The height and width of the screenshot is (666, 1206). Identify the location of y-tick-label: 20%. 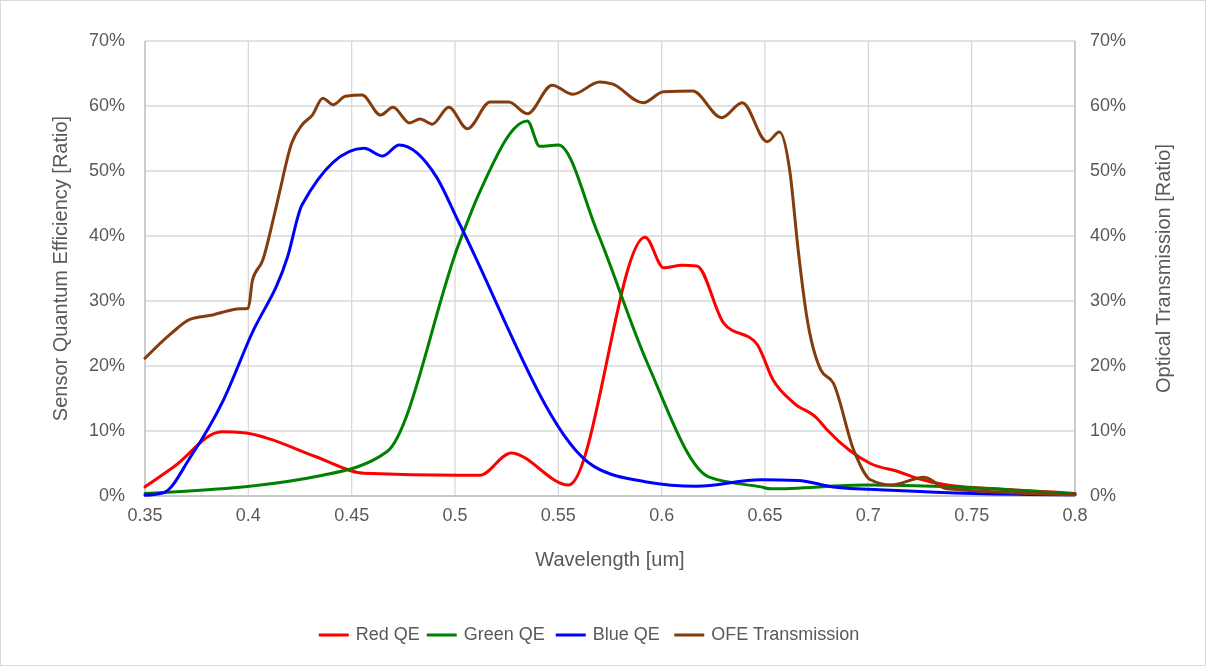
(106, 364).